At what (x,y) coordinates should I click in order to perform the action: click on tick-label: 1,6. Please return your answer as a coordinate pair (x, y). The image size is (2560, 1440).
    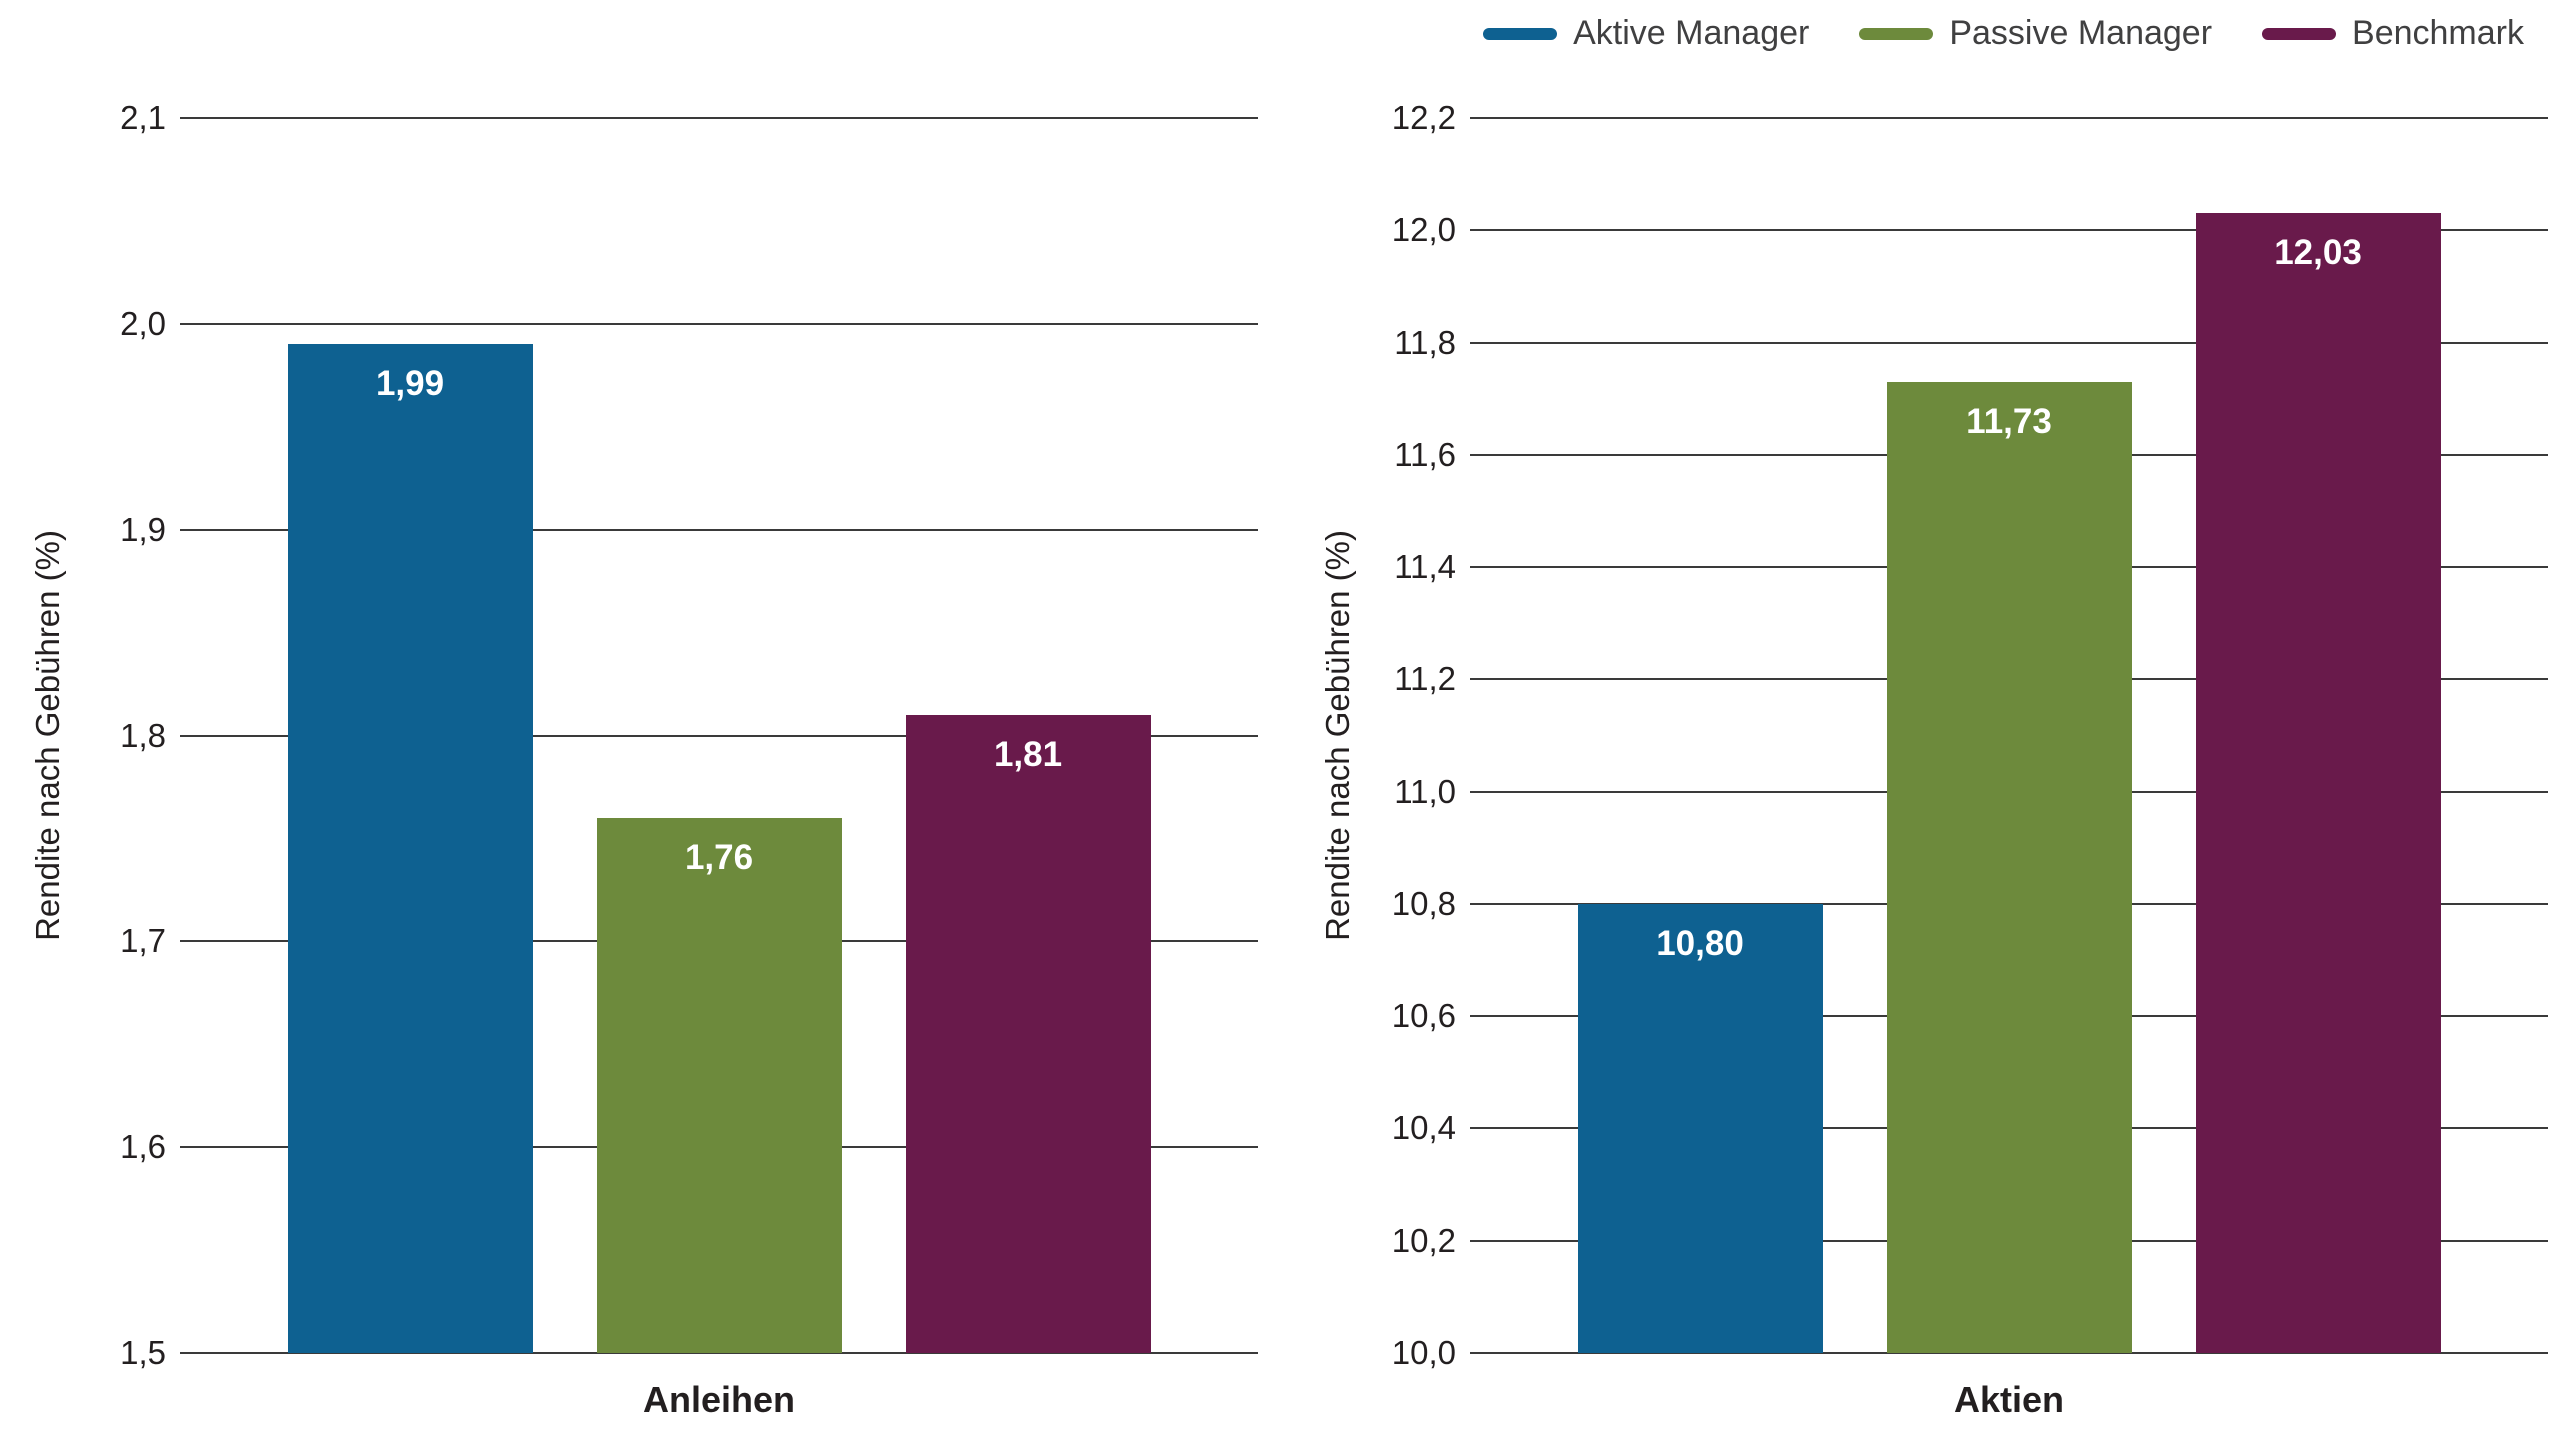
    Looking at the image, I should click on (143, 1147).